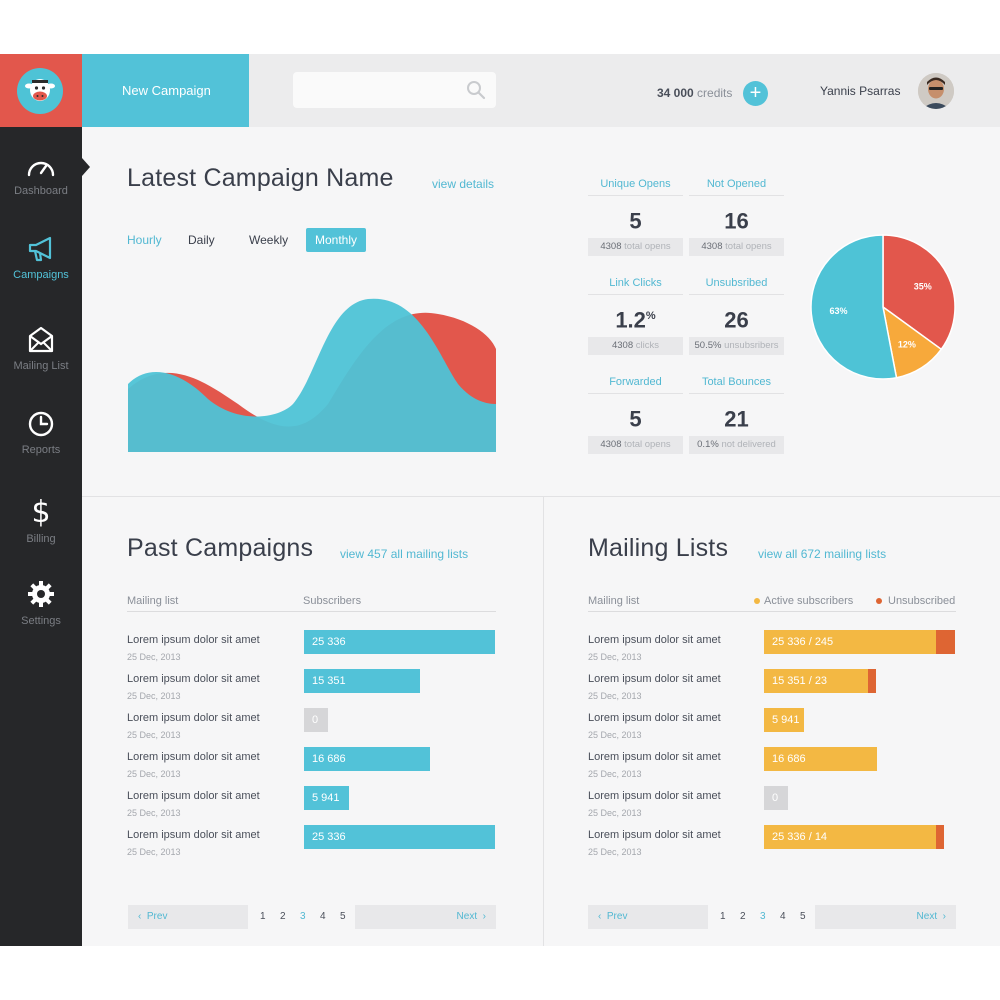 The width and height of the screenshot is (1000, 1000). I want to click on sidebar-item-reports: Reports, so click(41, 433).